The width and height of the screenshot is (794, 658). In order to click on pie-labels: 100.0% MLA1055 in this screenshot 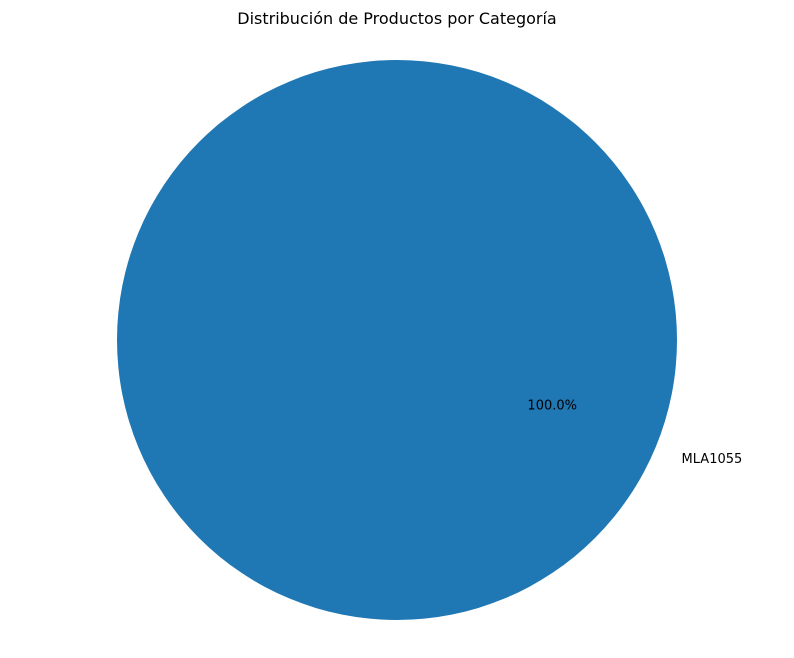, I will do `click(634, 432)`.